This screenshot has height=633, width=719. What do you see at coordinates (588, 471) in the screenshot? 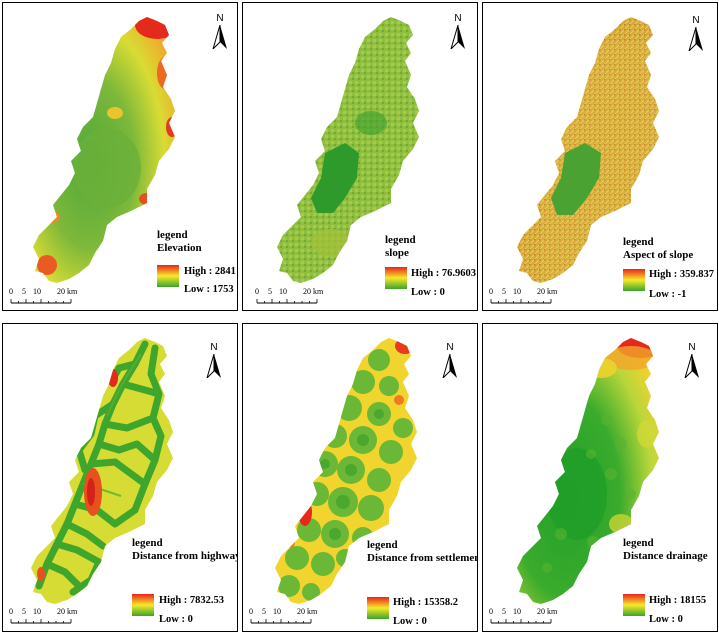
I see `drainage-map` at bounding box center [588, 471].